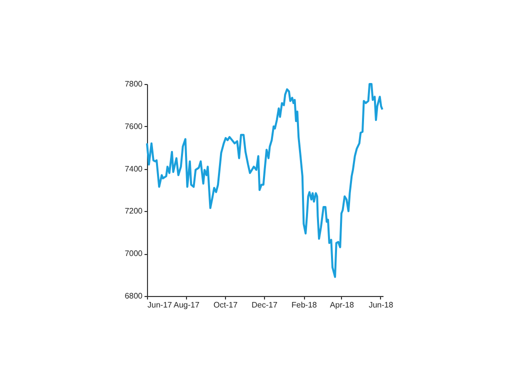  Describe the element at coordinates (134, 296) in the screenshot. I see `y-tick-label: 6800` at that location.